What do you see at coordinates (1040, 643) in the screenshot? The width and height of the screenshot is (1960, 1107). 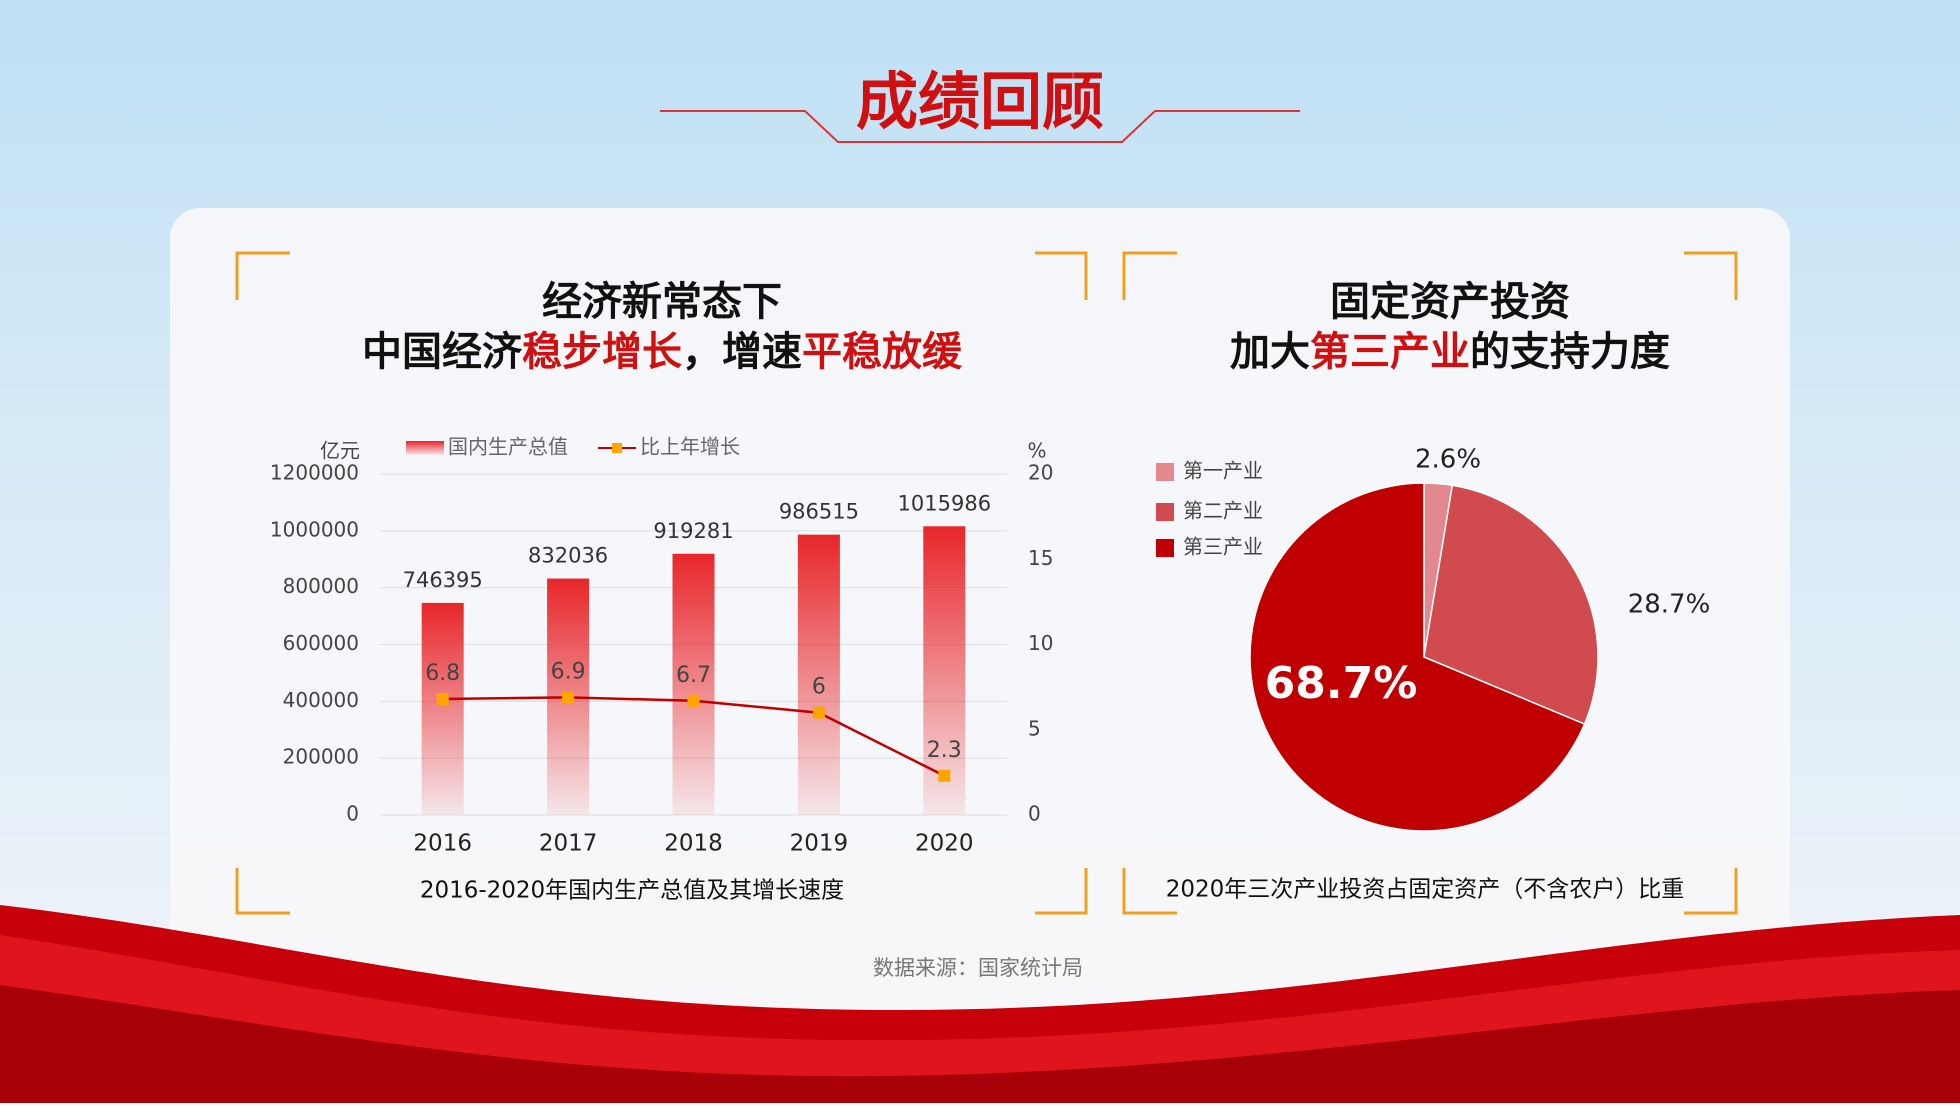 I see `y2-tick-label: 10` at bounding box center [1040, 643].